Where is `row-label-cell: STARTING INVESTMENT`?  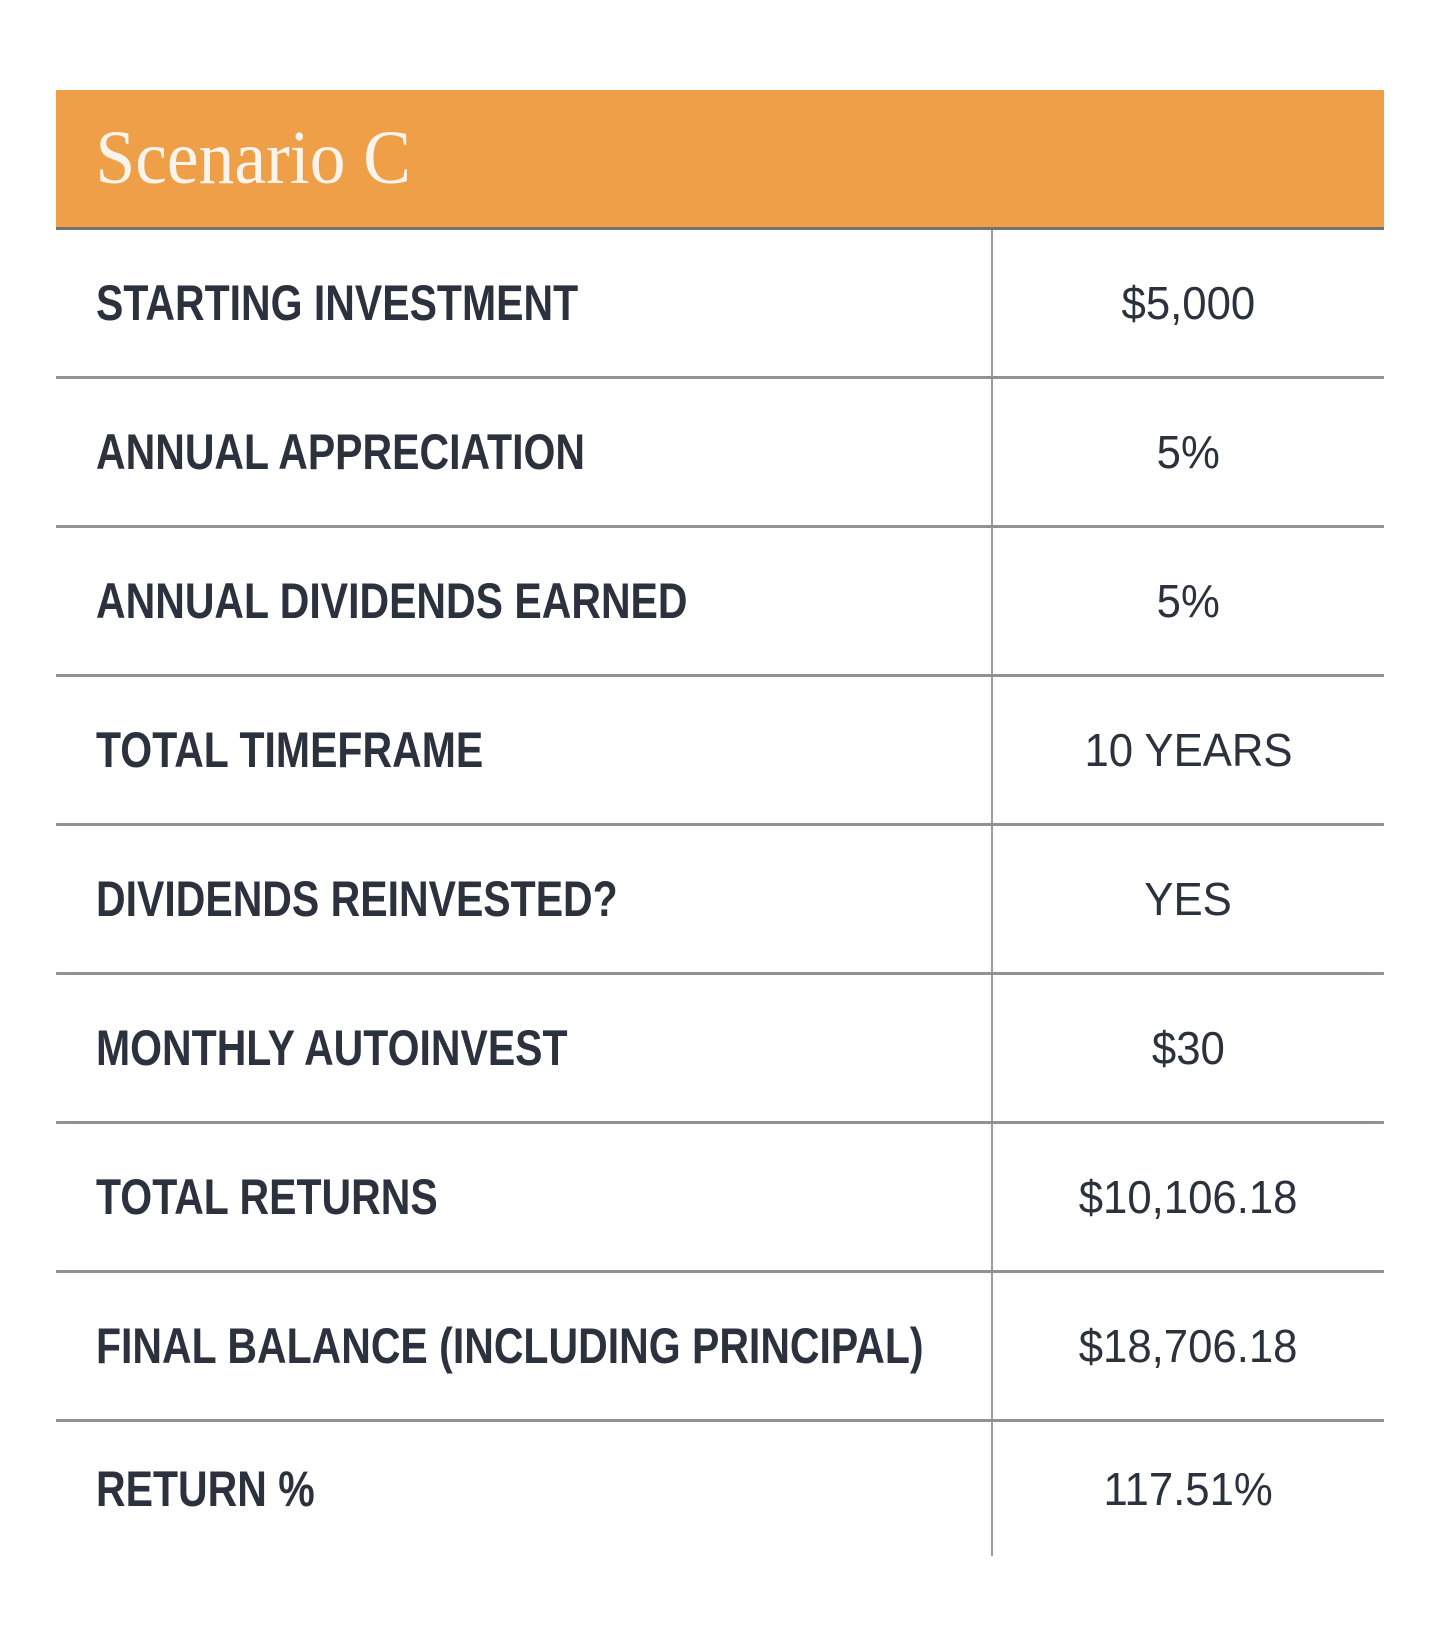 row-label-cell: STARTING INVESTMENT is located at coordinates (523, 303).